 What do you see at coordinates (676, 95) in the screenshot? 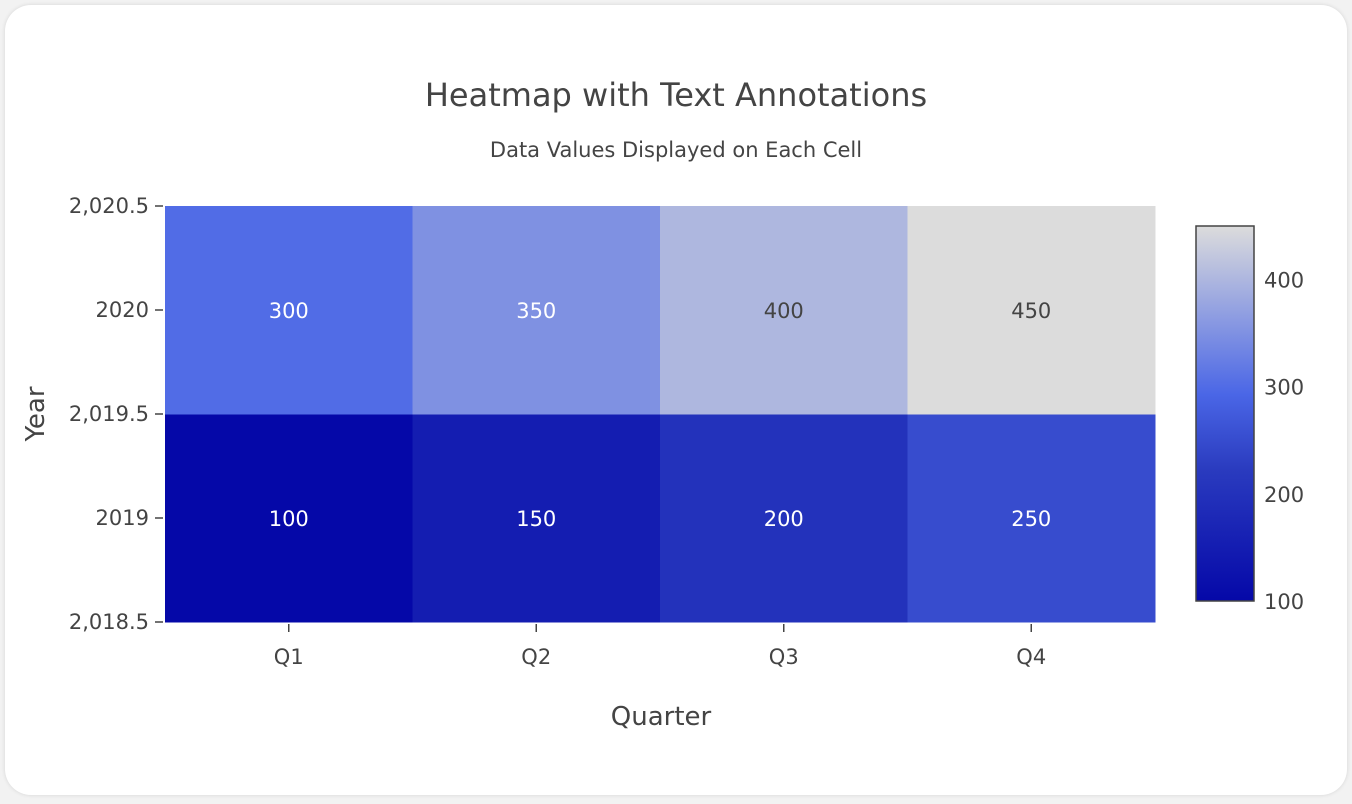
I see `chart-title: Heatmap with Text Annotations` at bounding box center [676, 95].